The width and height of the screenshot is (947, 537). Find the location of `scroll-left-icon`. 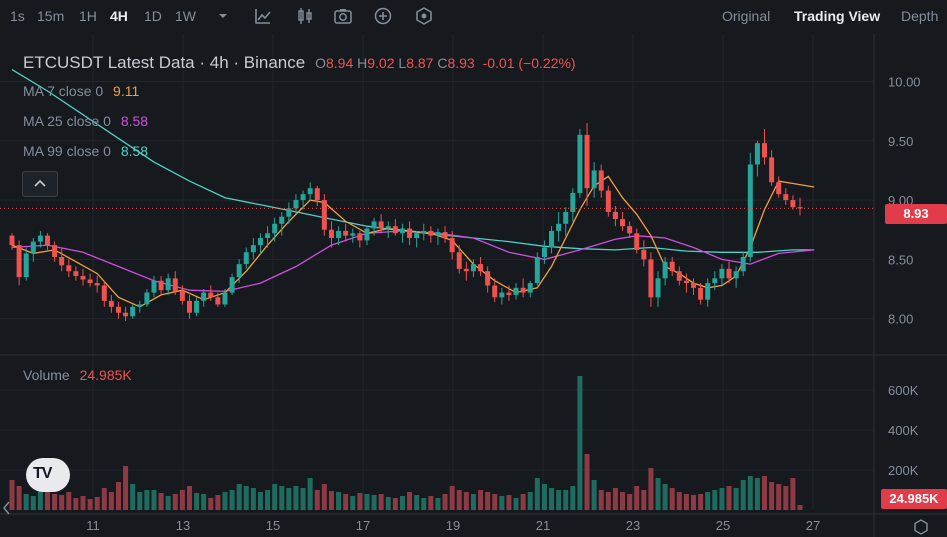

scroll-left-icon is located at coordinates (6, 508).